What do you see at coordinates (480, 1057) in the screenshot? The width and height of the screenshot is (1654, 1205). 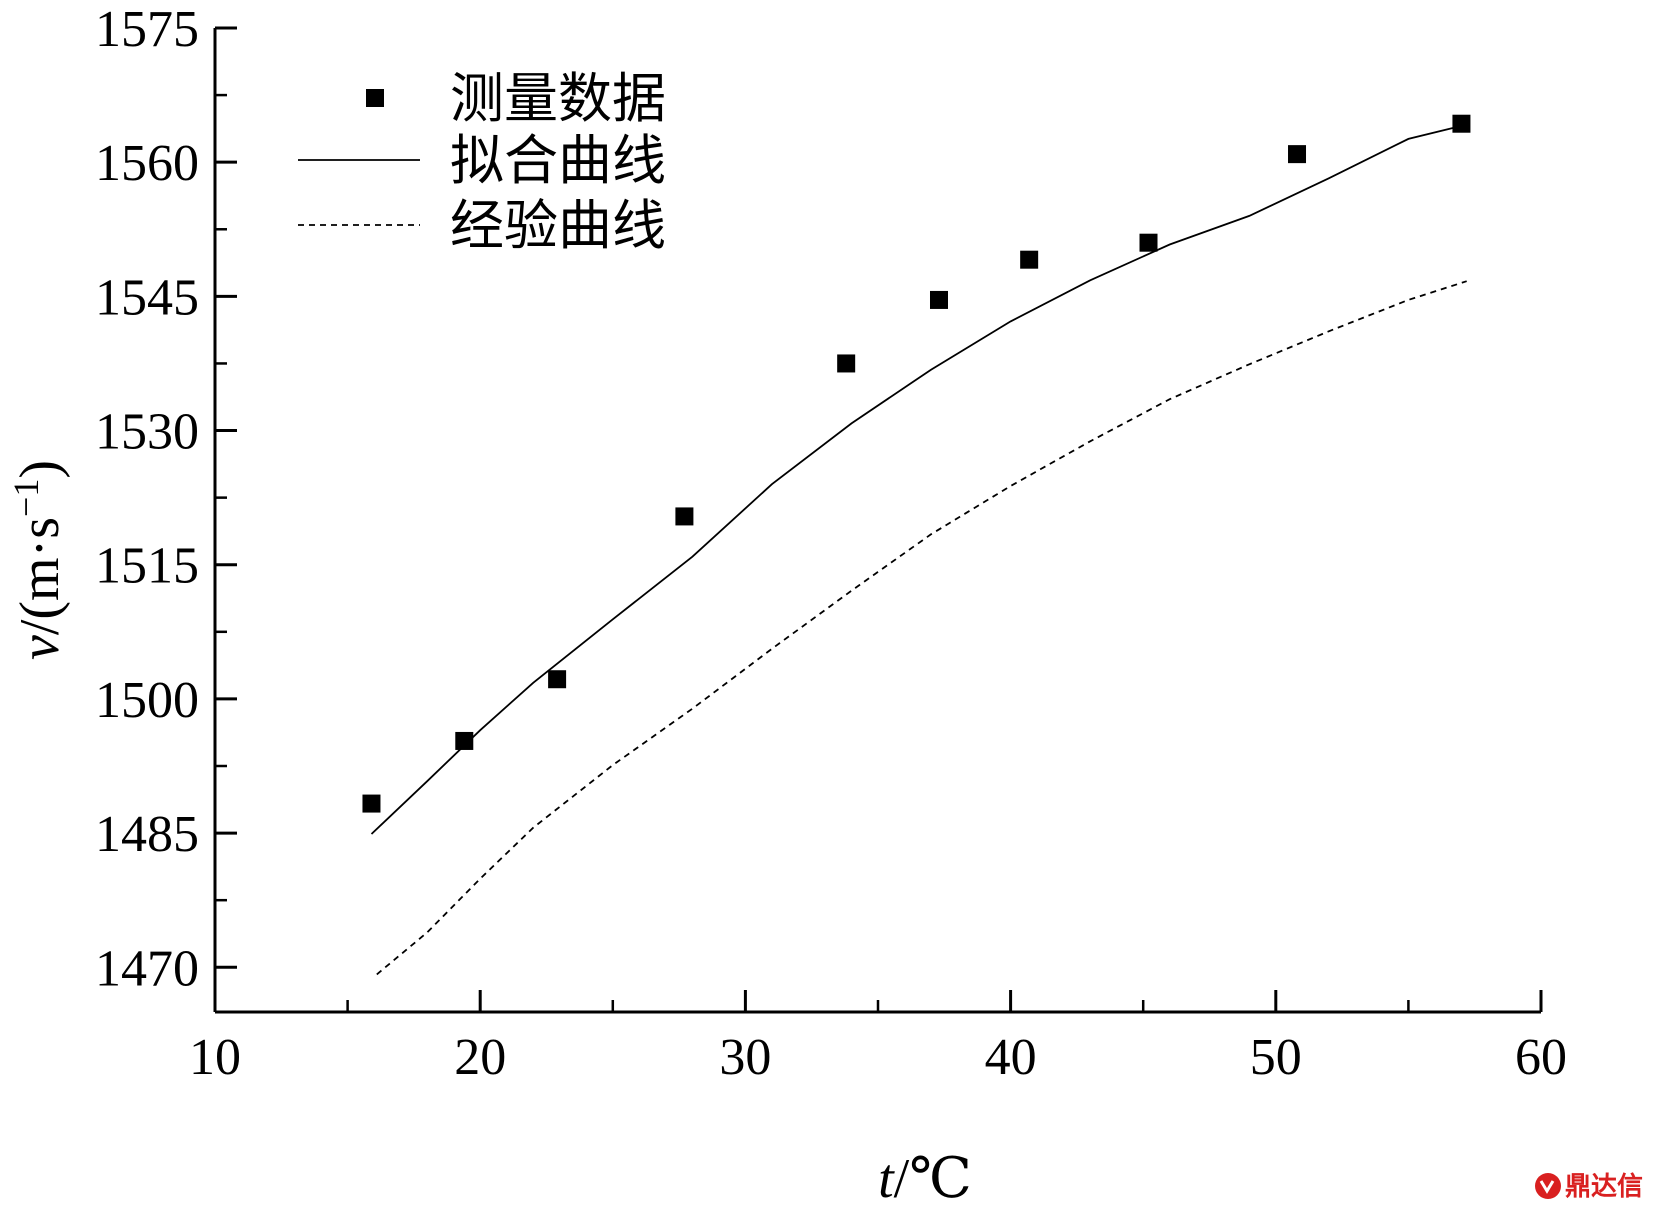 I see `x-tick-label: 20` at bounding box center [480, 1057].